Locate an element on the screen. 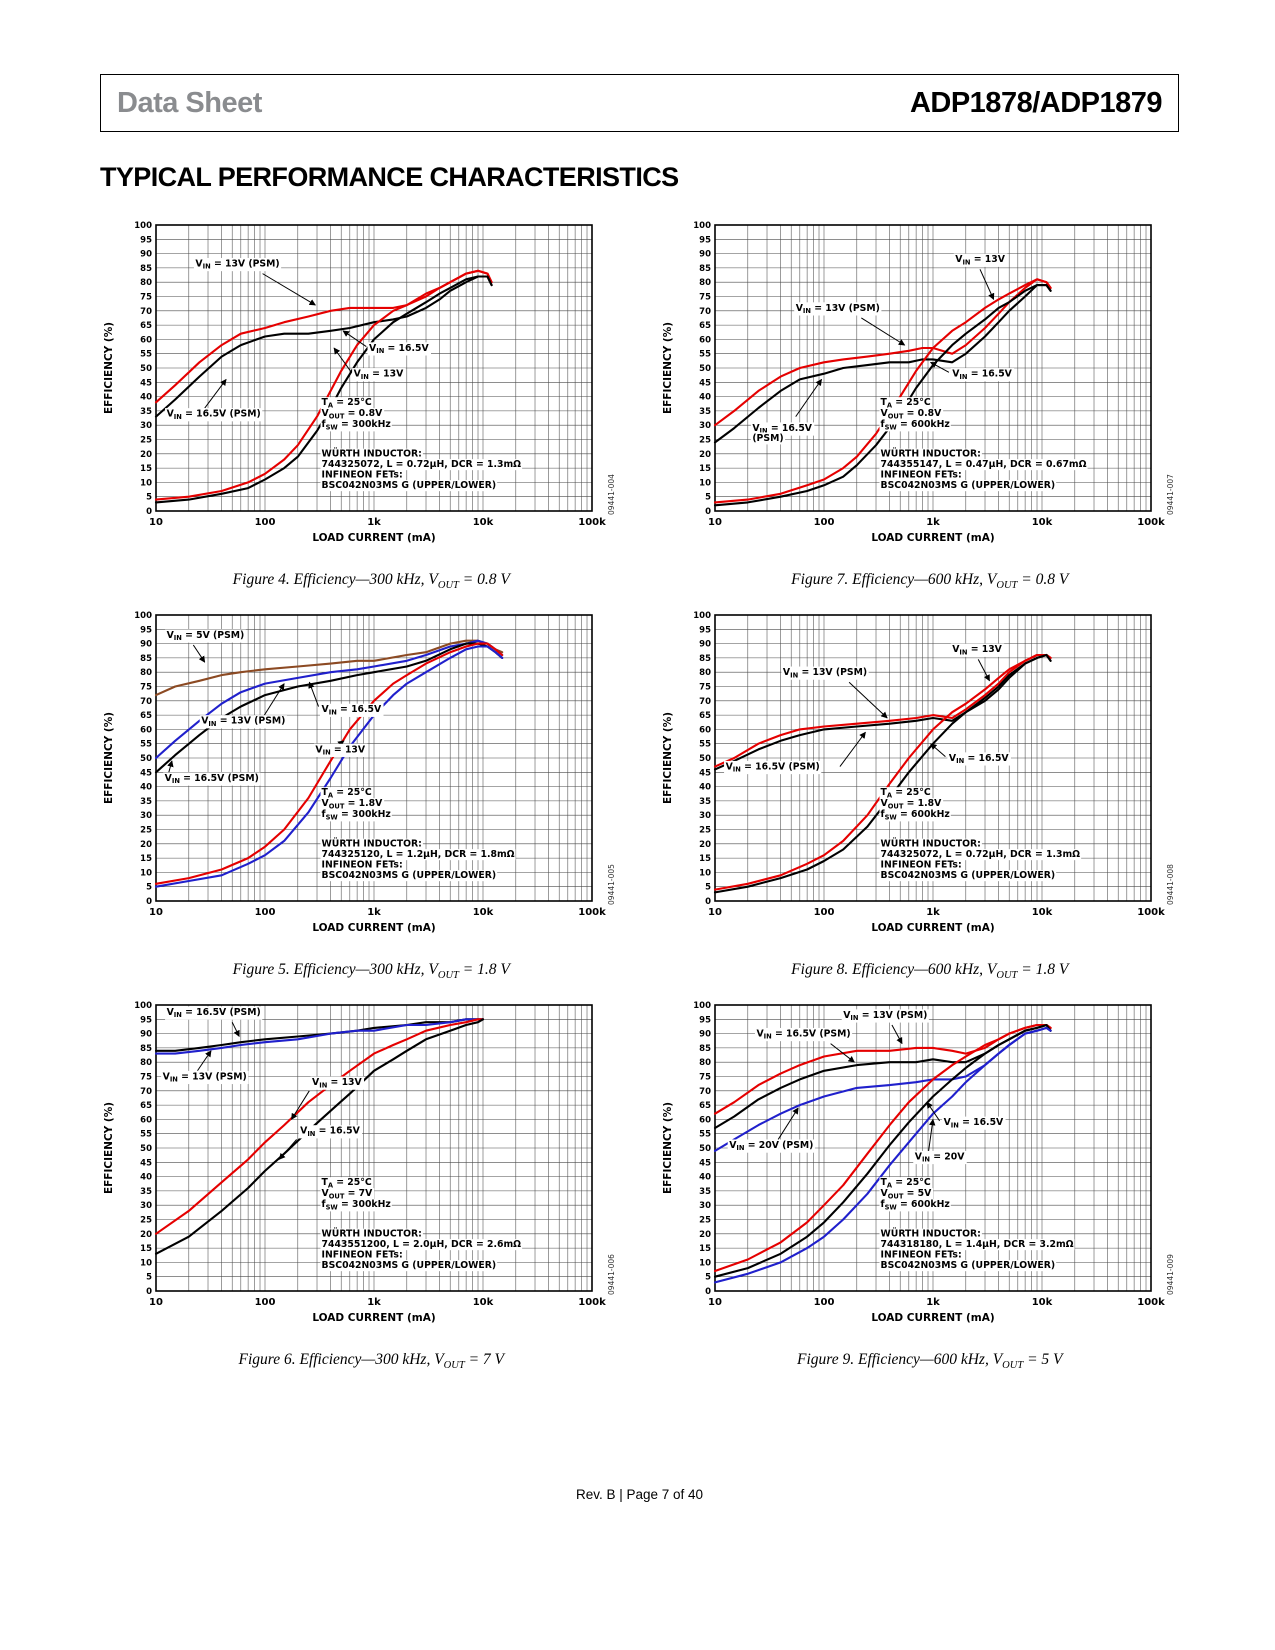 Image resolution: width=1275 pixels, height=1650 pixels. svg-text: 10k is located at coordinates (483, 522).